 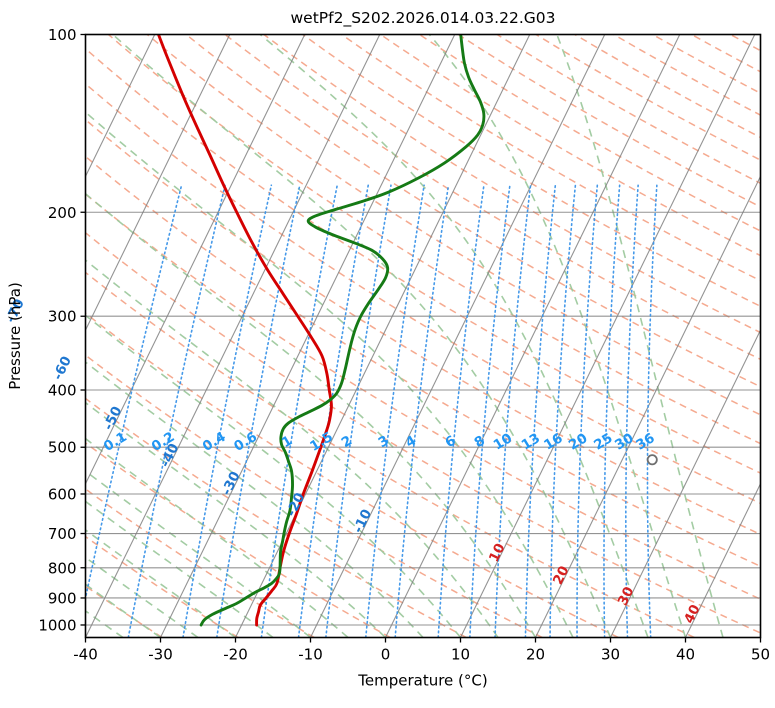 I want to click on lcl-marker, so click(x=652, y=460).